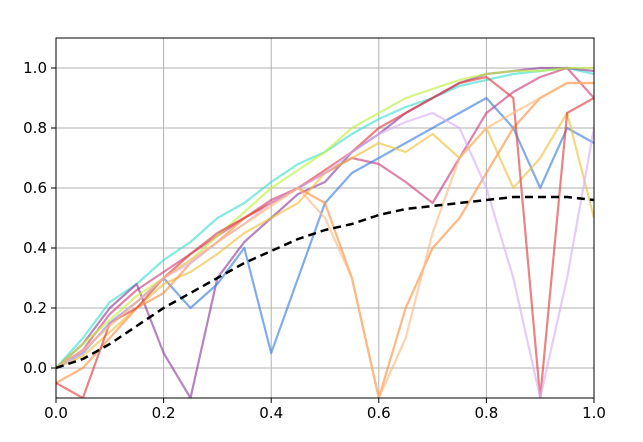  I want to click on x-tick-label: 0.6, so click(379, 413).